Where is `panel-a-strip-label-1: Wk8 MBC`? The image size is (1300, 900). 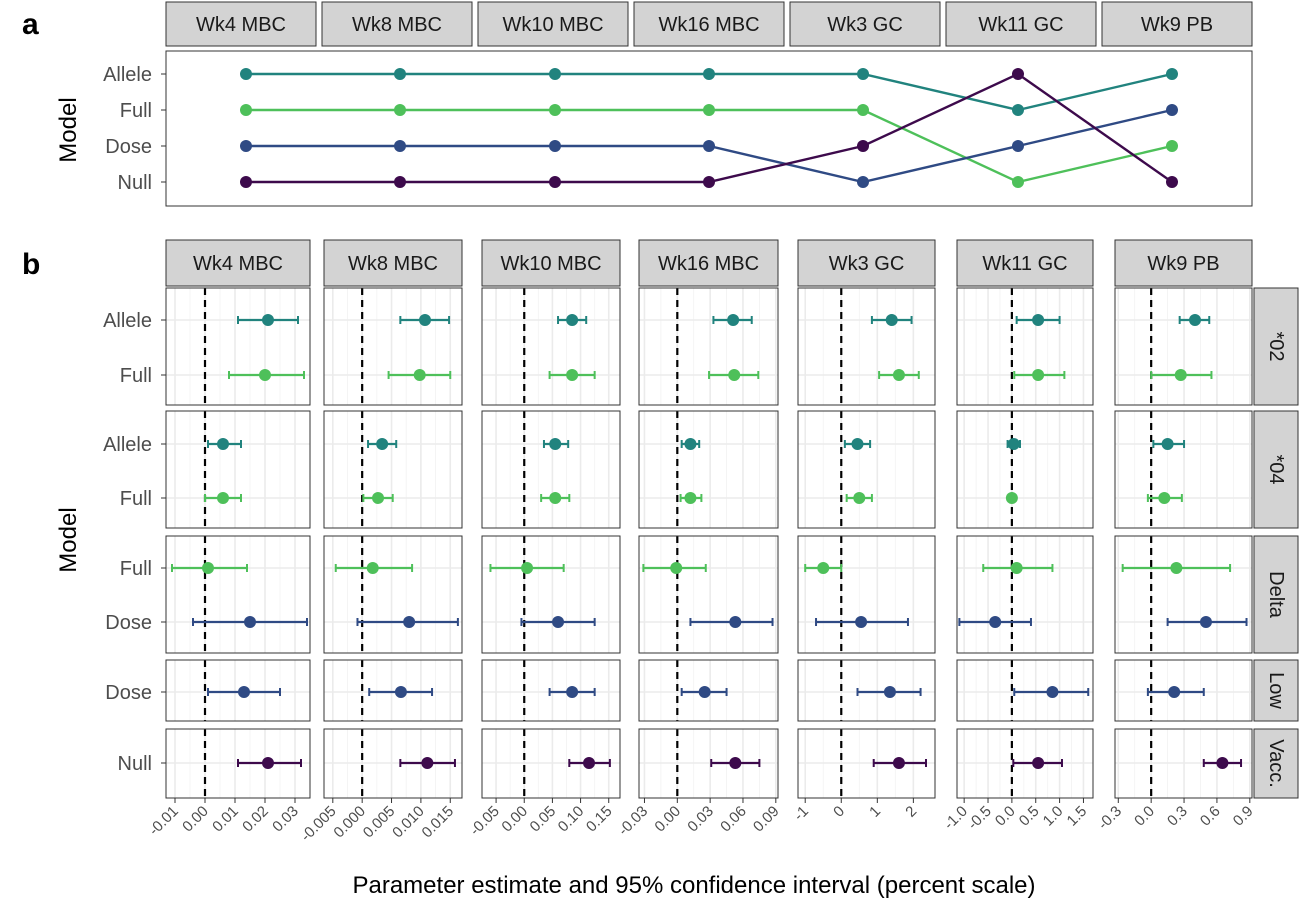
panel-a-strip-label-1: Wk8 MBC is located at coordinates (397, 25).